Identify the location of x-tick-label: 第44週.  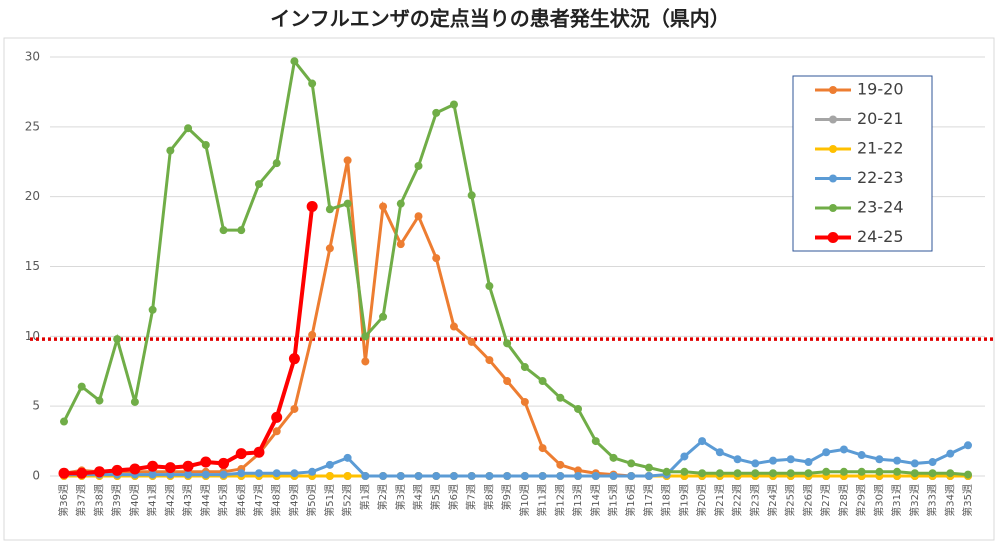
(205, 500).